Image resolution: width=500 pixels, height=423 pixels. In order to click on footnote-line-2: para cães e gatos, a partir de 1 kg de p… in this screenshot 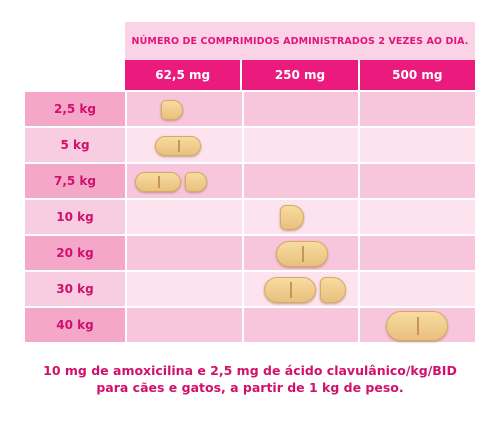, I will do `click(250, 387)`.